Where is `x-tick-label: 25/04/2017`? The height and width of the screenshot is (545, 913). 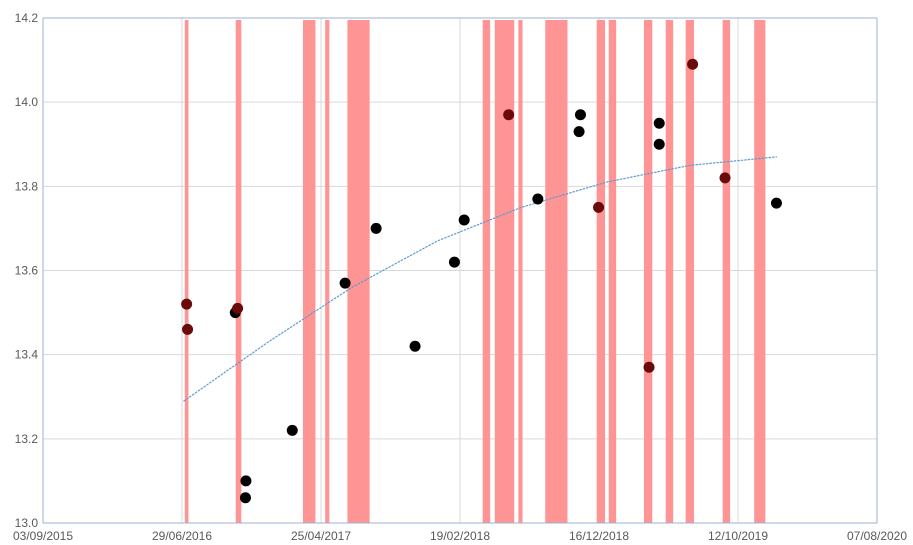
x-tick-label: 25/04/2017 is located at coordinates (321, 536).